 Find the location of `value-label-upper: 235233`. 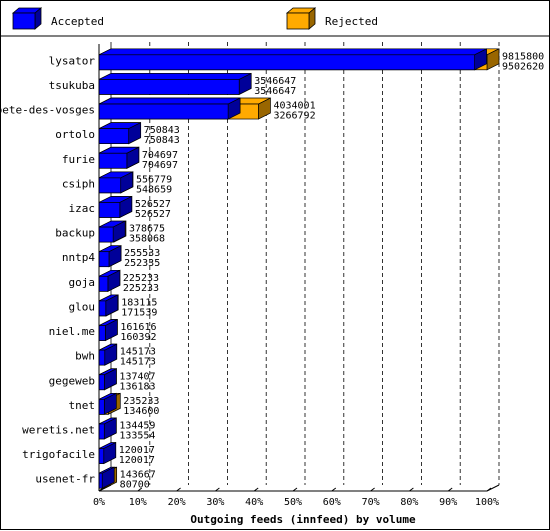

value-label-upper: 235233 is located at coordinates (141, 401).